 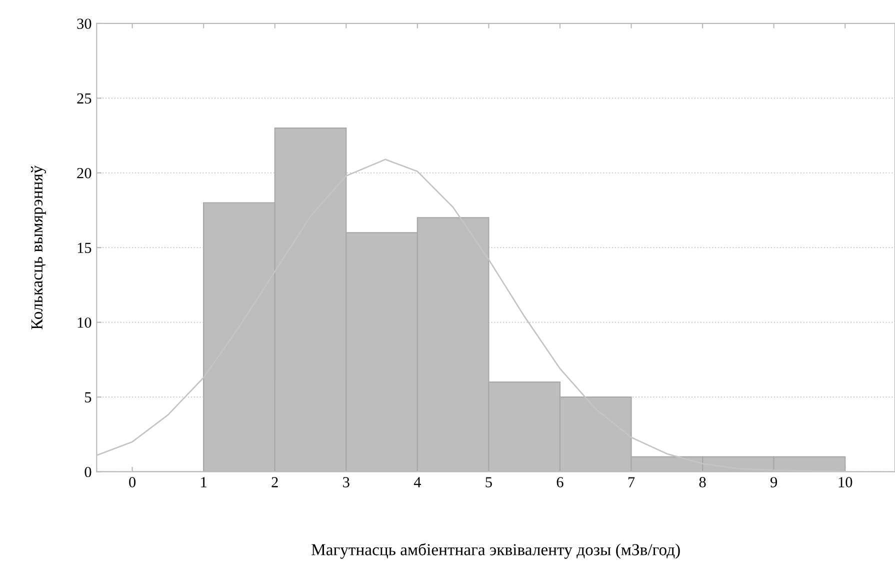 What do you see at coordinates (88, 472) in the screenshot?
I see `y-tick-label: 0` at bounding box center [88, 472].